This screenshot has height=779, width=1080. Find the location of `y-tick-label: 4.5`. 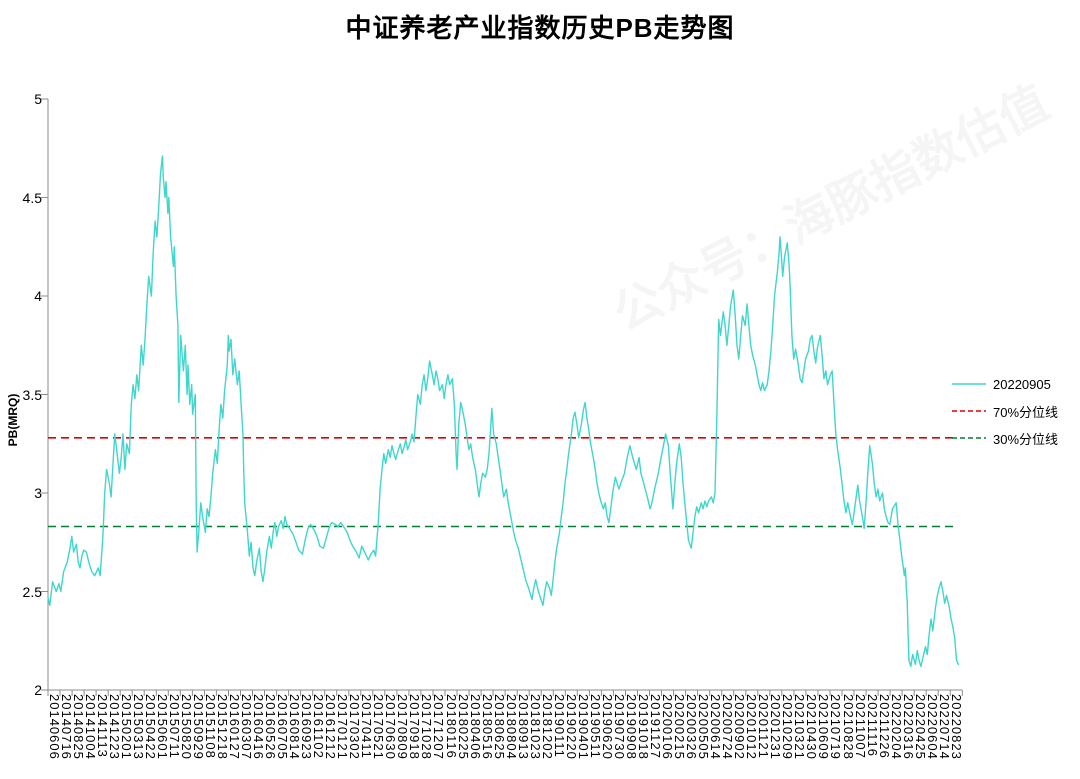

y-tick-label: 4.5 is located at coordinates (32, 197).